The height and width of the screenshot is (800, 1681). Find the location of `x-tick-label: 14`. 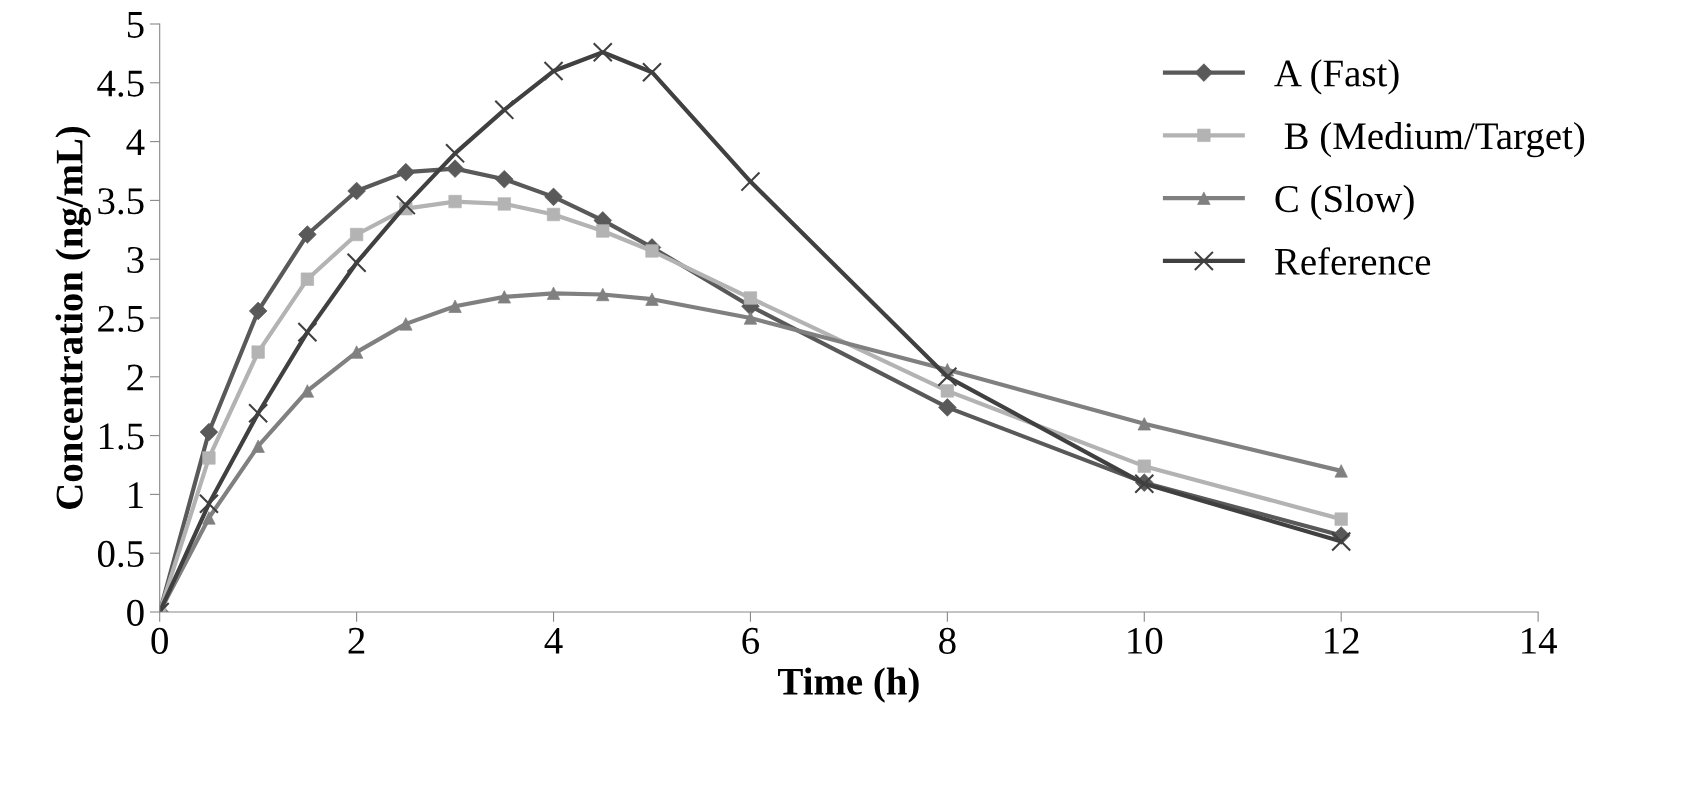

x-tick-label: 14 is located at coordinates (1539, 640).